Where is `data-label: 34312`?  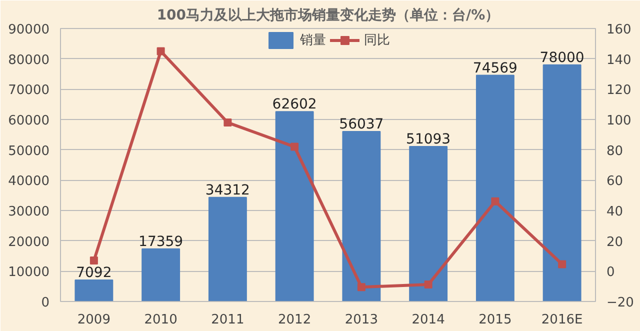
data-label: 34312 is located at coordinates (227, 190).